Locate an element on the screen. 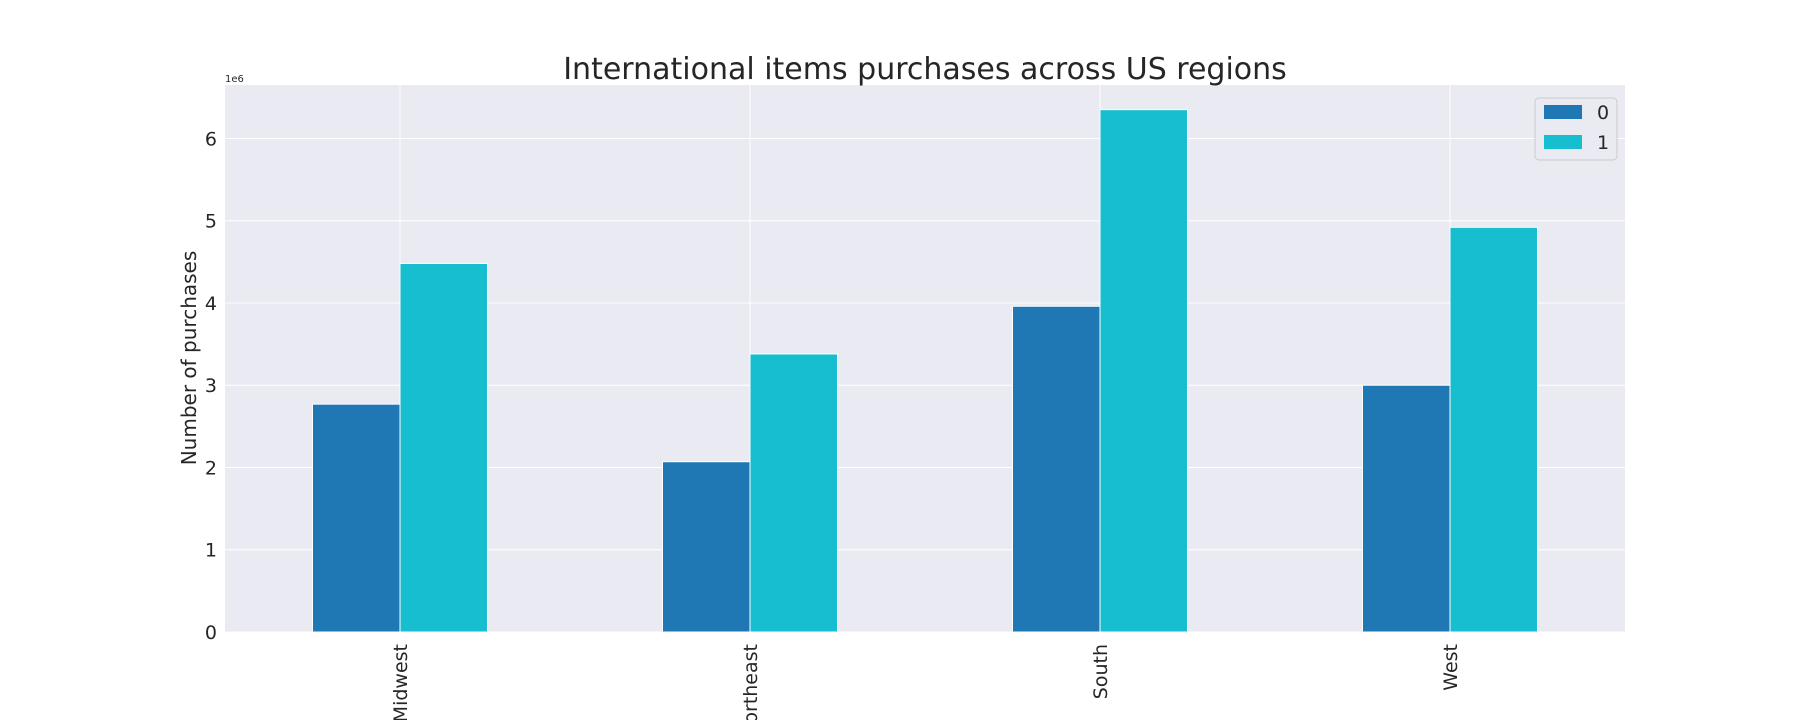  bar-series-0-south is located at coordinates (1056, 469).